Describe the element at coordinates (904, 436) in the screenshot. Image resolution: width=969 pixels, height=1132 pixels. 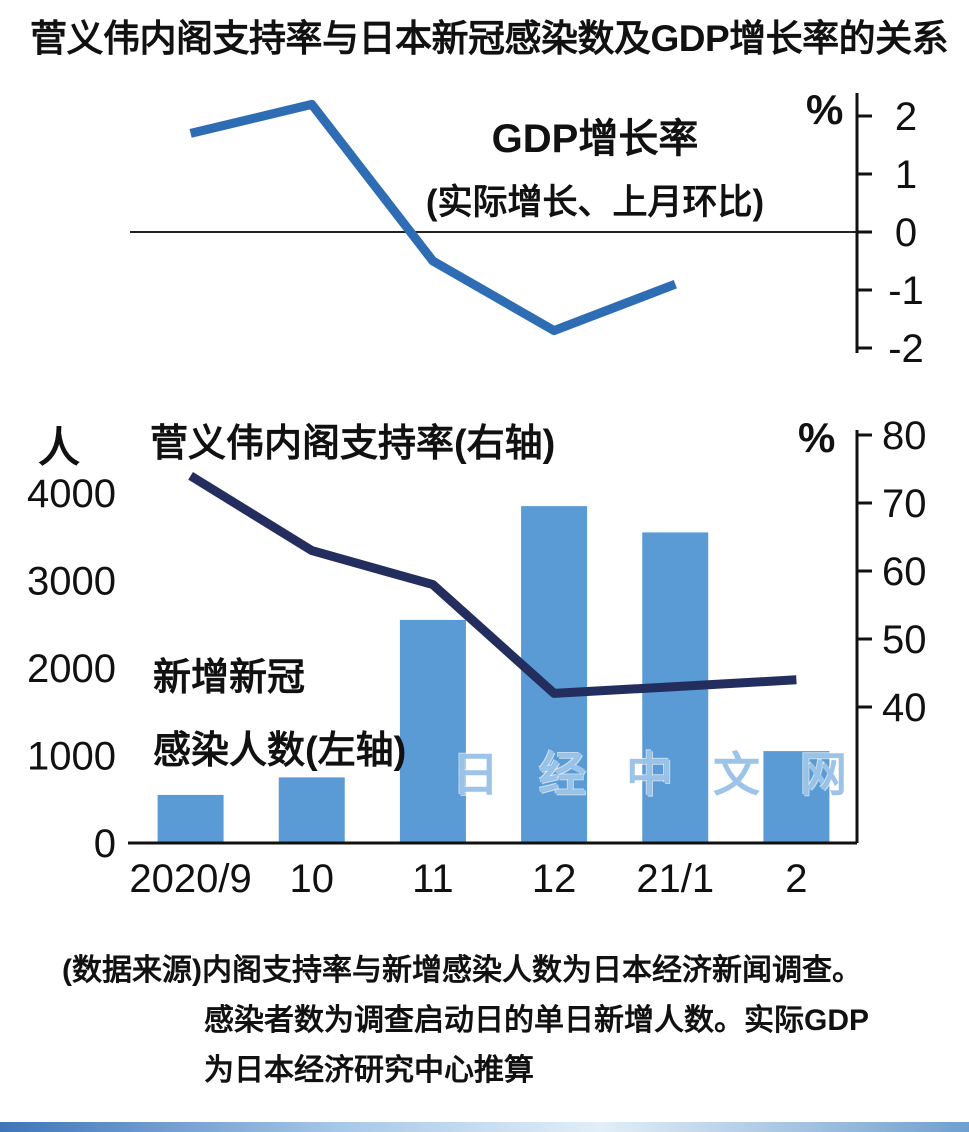
I see `approval-axis-tick-label: 80` at that location.